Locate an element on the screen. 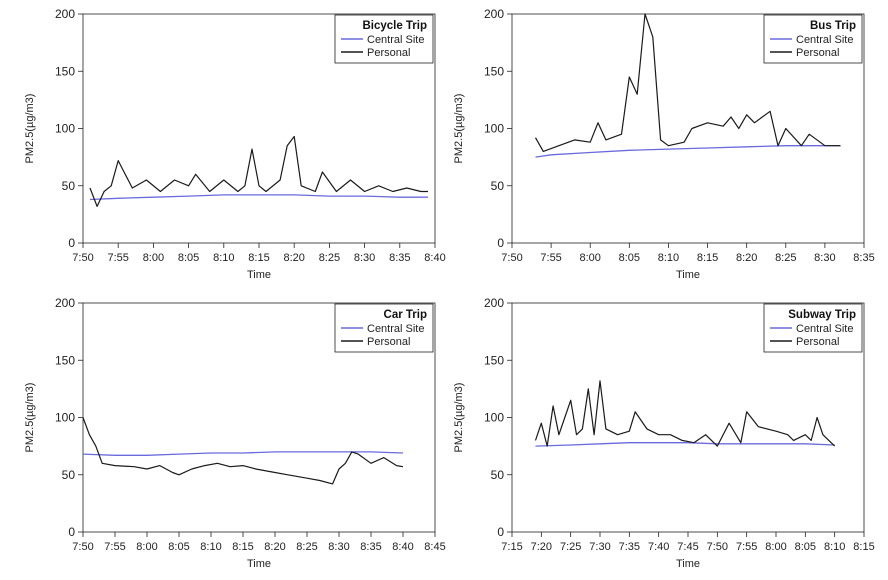  x-tick-label: 7:30 is located at coordinates (599, 547).